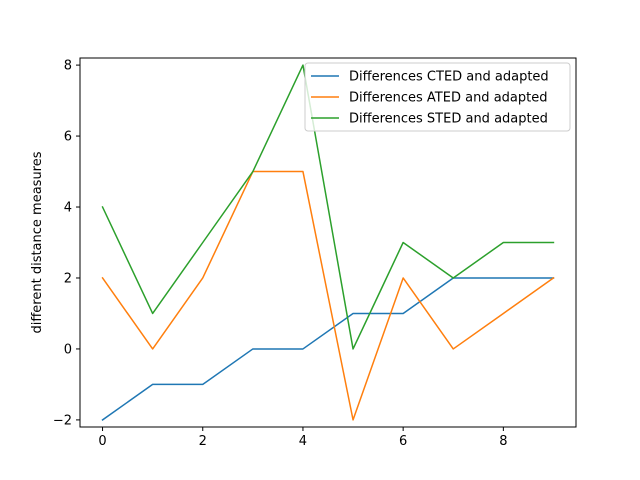  What do you see at coordinates (66, 243) in the screenshot?
I see `y-axis: −2 0 2 4 6 8` at bounding box center [66, 243].